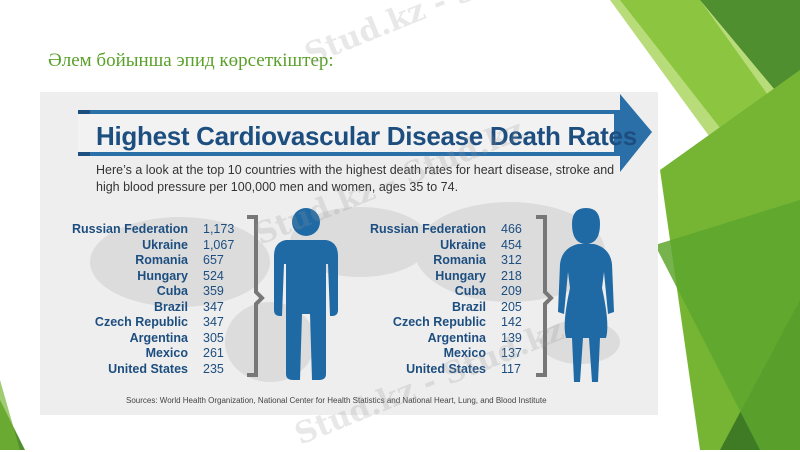  Describe the element at coordinates (511, 229) in the screenshot. I see `value-item: 466` at that location.